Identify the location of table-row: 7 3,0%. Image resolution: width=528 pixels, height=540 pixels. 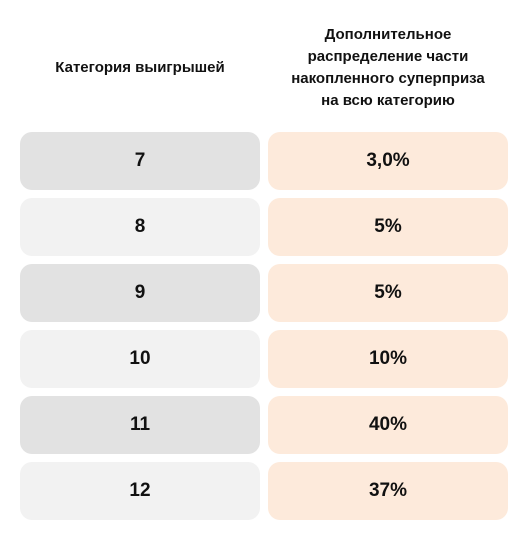
(264, 161).